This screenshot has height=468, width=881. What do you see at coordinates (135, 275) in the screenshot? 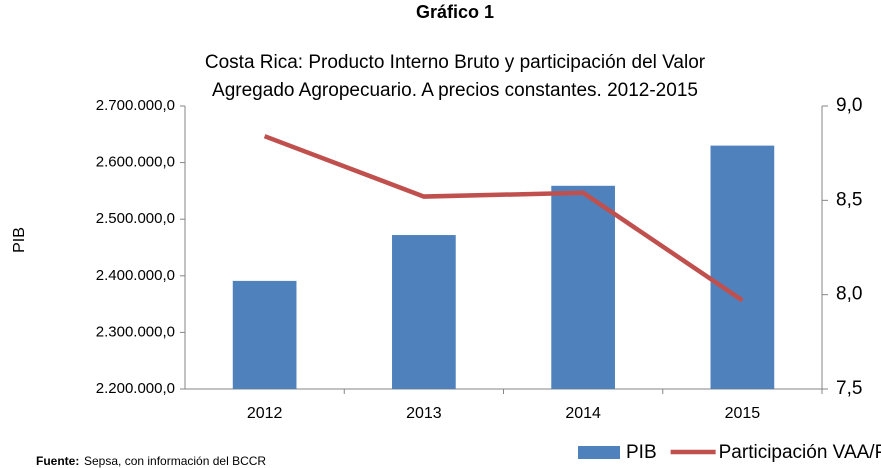
I see `y-tick-label: 2.400.000,0` at bounding box center [135, 275].